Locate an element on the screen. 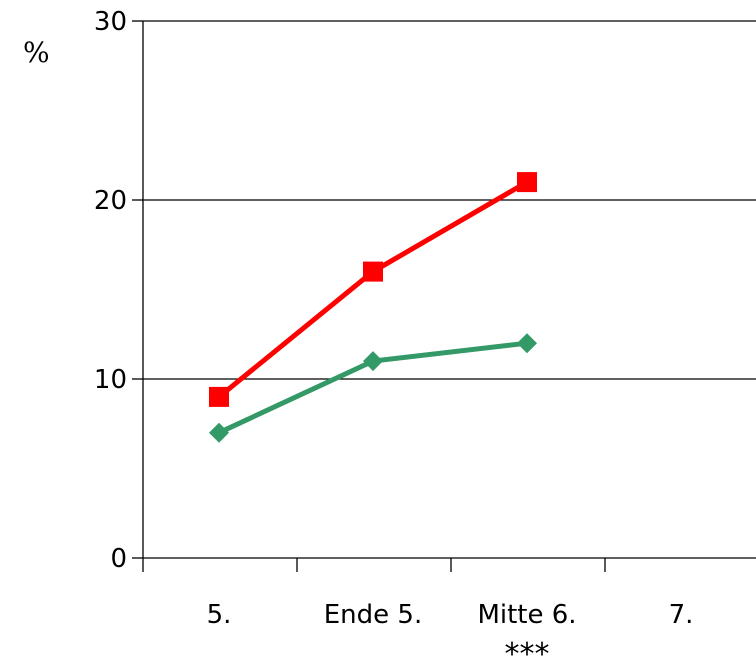  y-axis-label: % is located at coordinates (36, 52).